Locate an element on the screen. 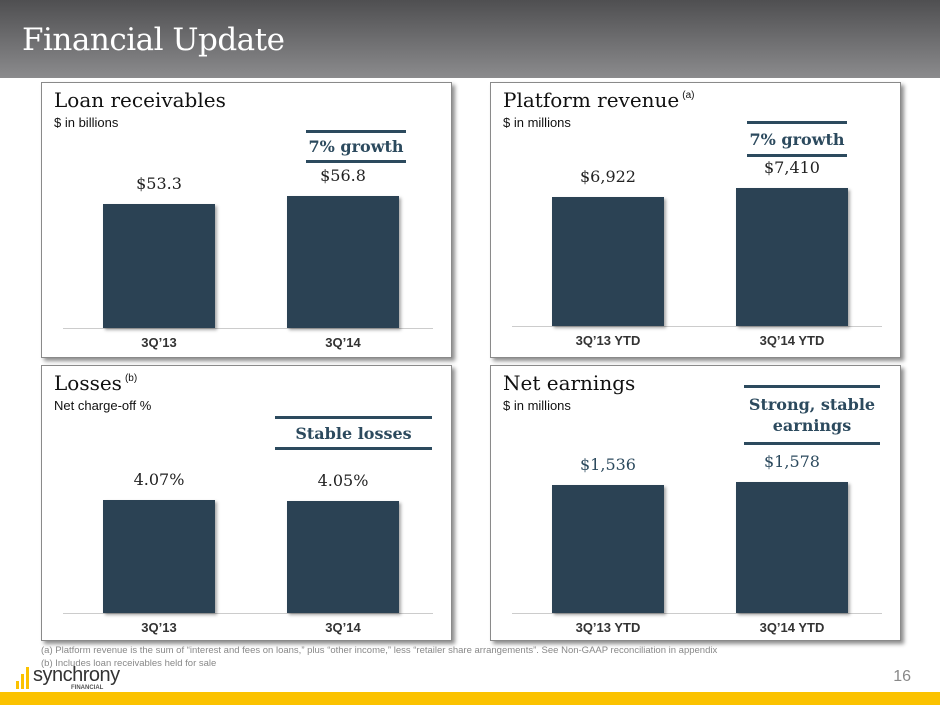 The image size is (940, 705). value-label: $1,578 is located at coordinates (792, 461).